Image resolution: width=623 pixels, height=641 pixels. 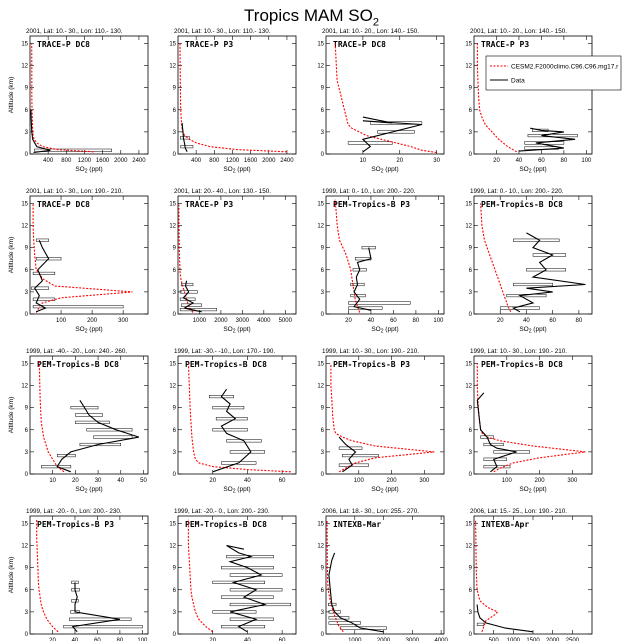 What do you see at coordinates (222, 511) in the screenshot?
I see `panel-header: 1999, Lat: -20.- 0., Lon: 200.- 230.` at bounding box center [222, 511].